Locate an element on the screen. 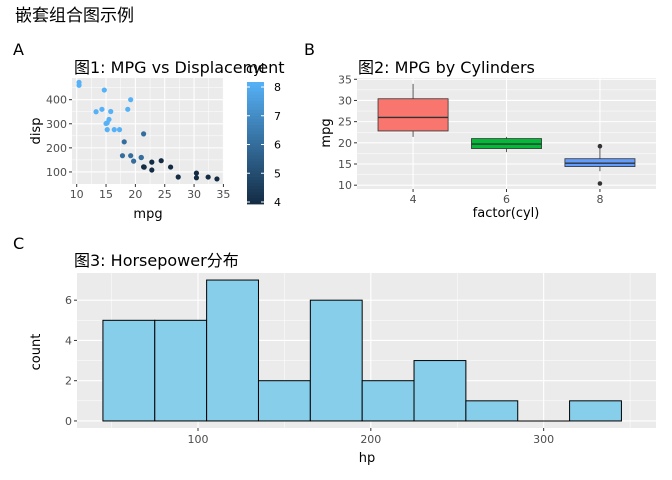 This screenshot has width=672, height=480. chart-b-y-tick-label: 10 is located at coordinates (345, 185).